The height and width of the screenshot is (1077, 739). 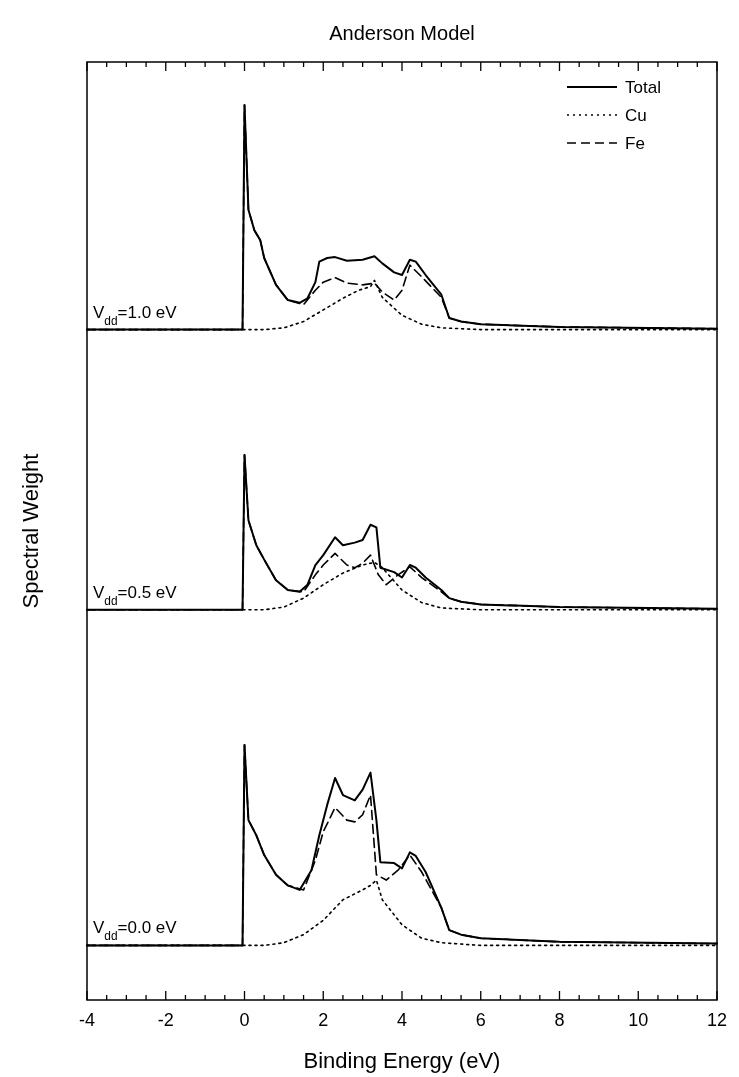 What do you see at coordinates (643, 87) in the screenshot?
I see `legend-label: Total` at bounding box center [643, 87].